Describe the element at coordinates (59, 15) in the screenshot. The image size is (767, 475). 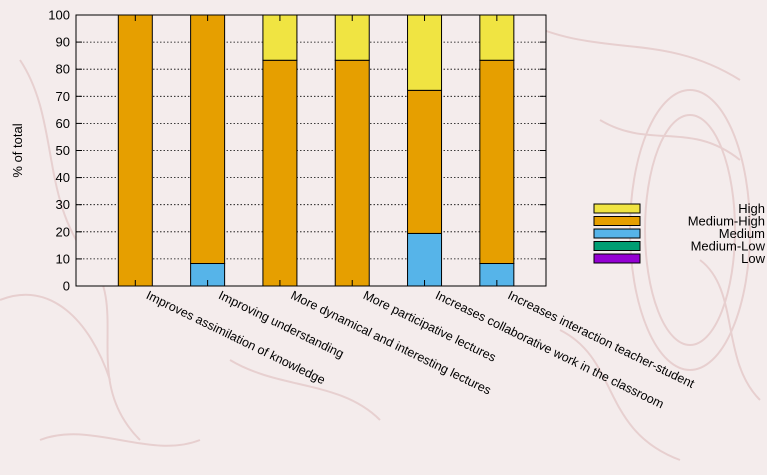
I see `y-tick-label: 100` at that location.